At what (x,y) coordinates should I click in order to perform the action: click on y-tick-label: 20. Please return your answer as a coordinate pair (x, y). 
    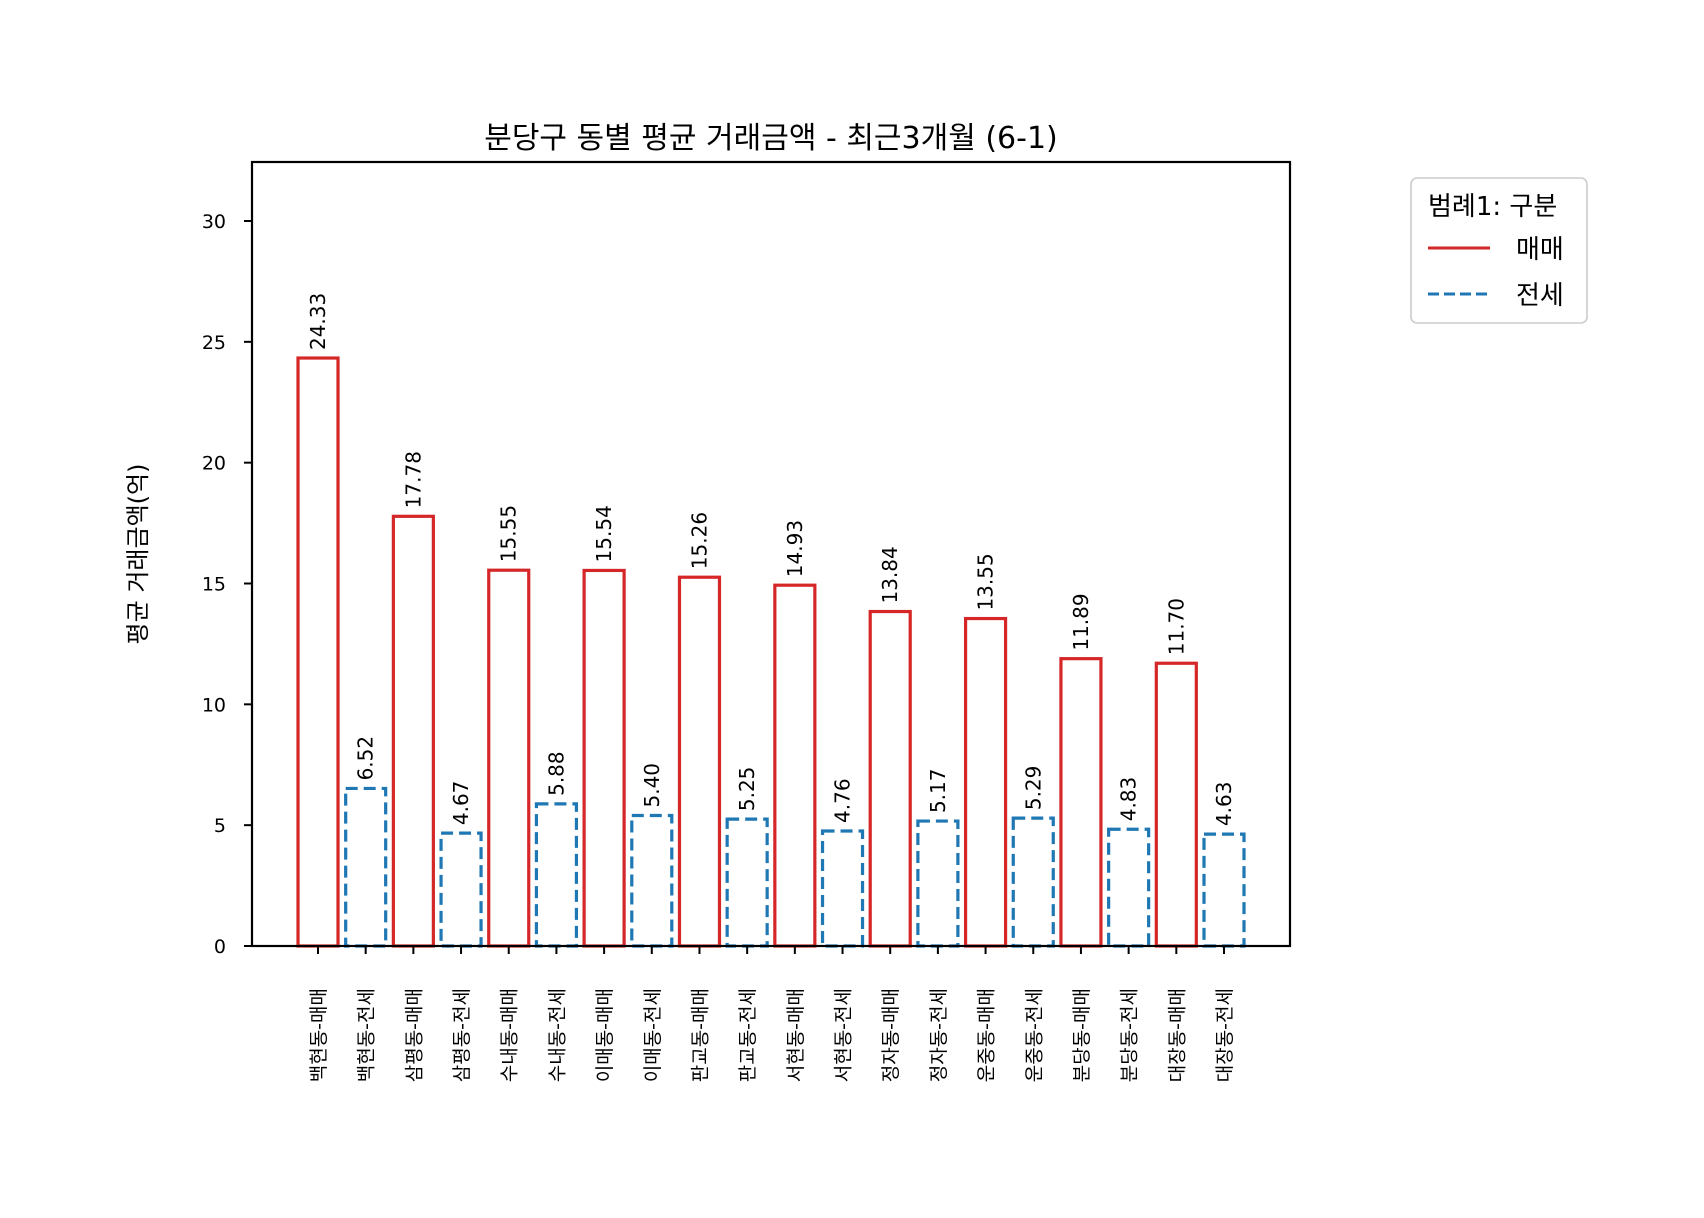
    Looking at the image, I should click on (214, 464).